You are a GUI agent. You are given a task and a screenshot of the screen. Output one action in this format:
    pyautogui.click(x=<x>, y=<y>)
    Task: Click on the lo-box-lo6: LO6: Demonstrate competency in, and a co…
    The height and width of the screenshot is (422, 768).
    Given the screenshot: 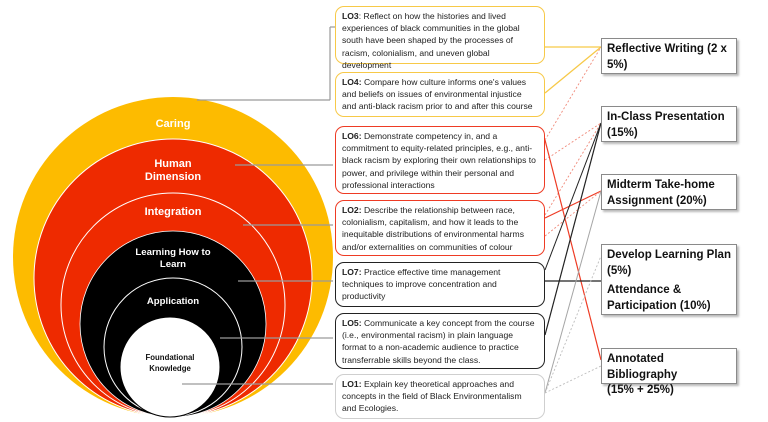 What is the action you would take?
    pyautogui.click(x=440, y=160)
    